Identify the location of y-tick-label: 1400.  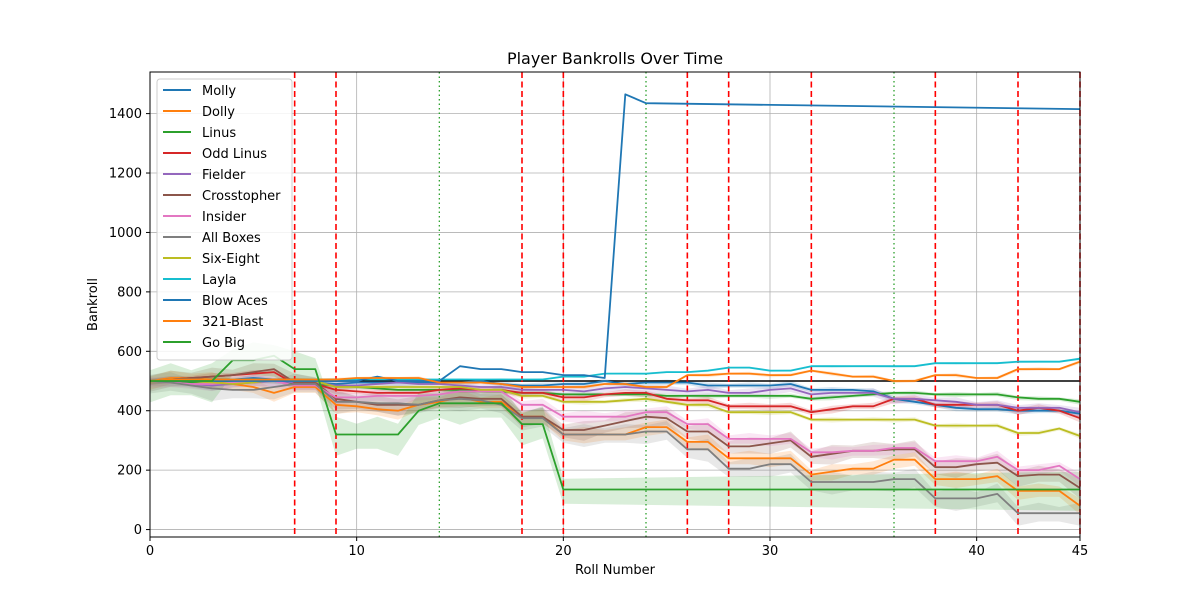
(125, 114).